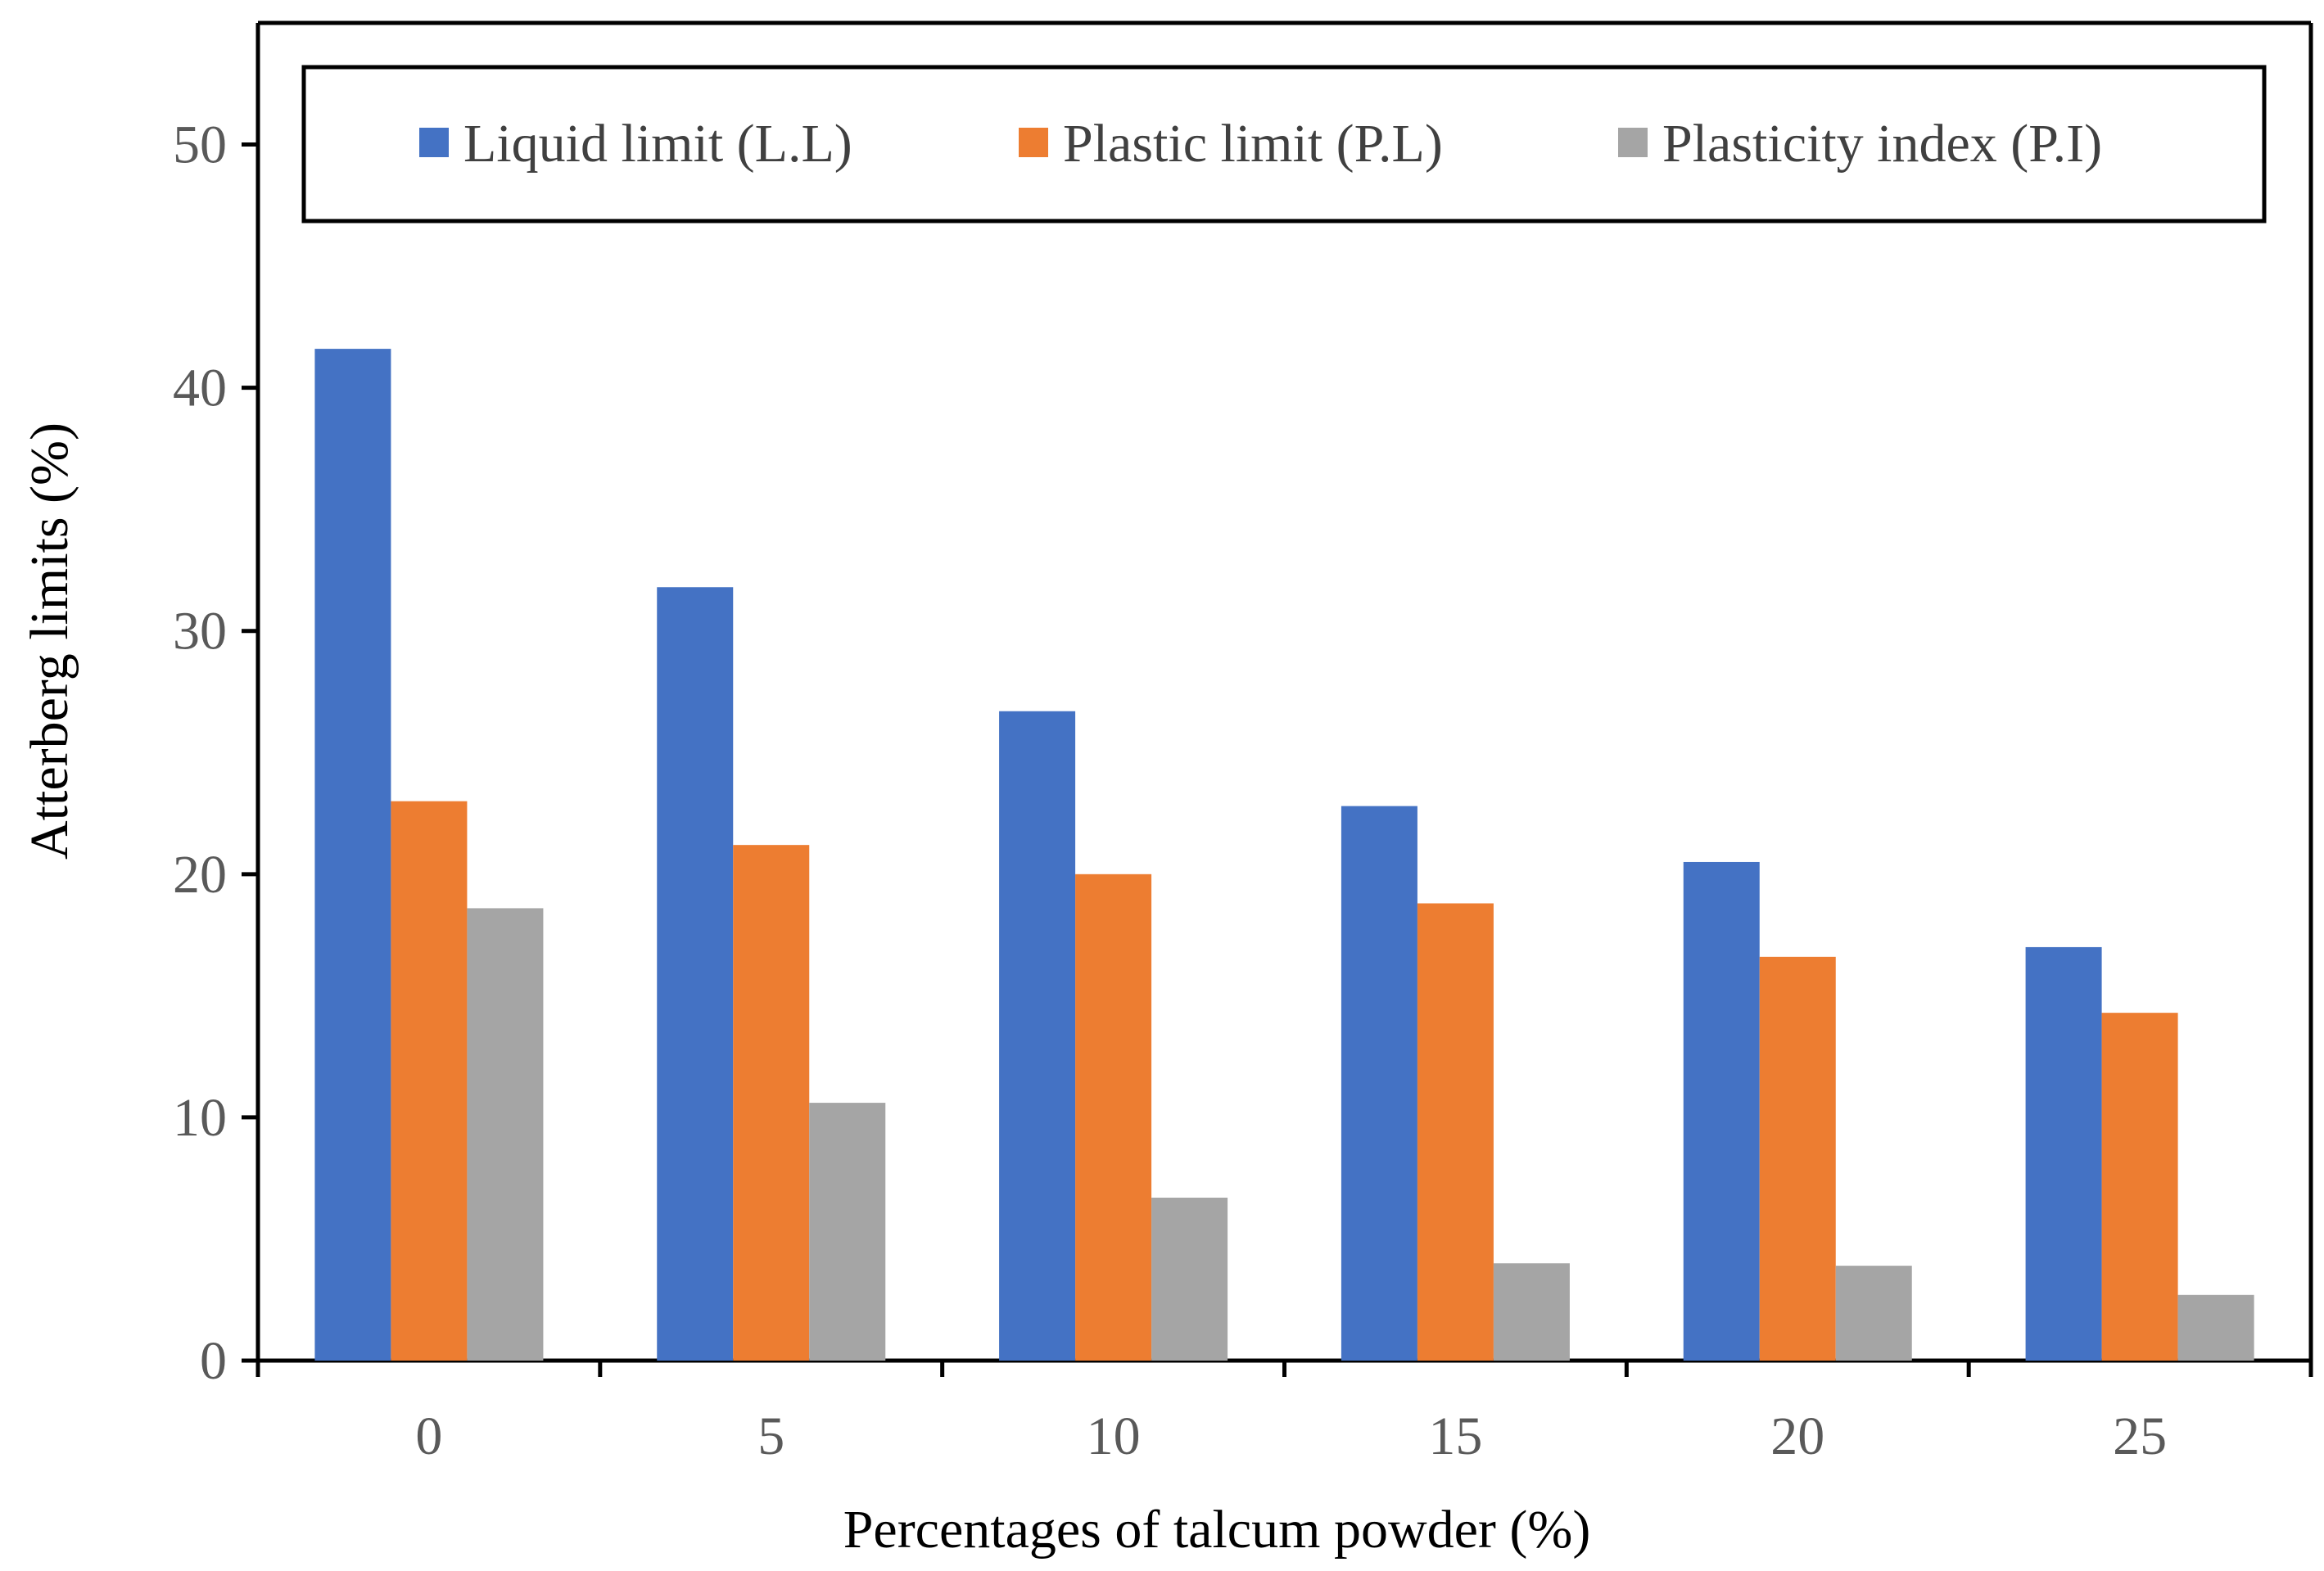 The height and width of the screenshot is (1571, 2324). Describe the element at coordinates (1633, 142) in the screenshot. I see `legend-swatch-plasticity-index` at that location.